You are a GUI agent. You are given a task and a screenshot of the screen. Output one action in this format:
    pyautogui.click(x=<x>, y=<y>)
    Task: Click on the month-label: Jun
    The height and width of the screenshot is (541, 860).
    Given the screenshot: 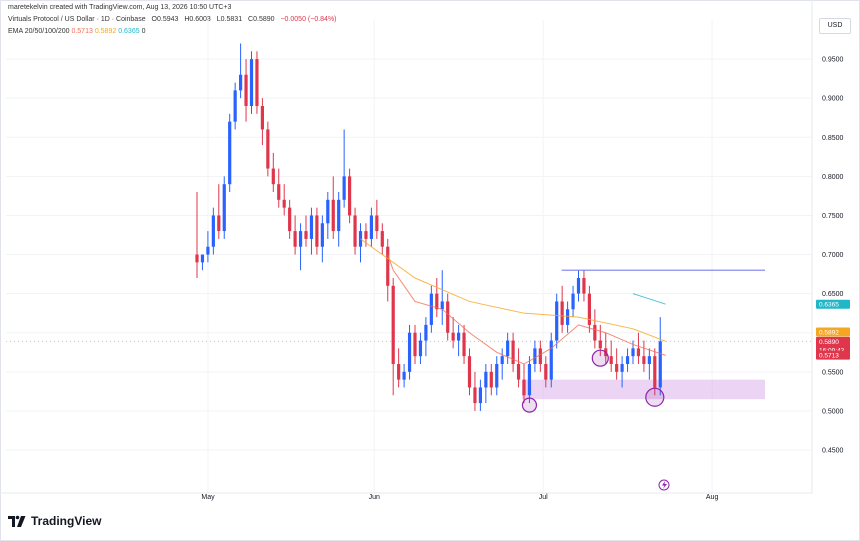 What is the action you would take?
    pyautogui.click(x=374, y=497)
    